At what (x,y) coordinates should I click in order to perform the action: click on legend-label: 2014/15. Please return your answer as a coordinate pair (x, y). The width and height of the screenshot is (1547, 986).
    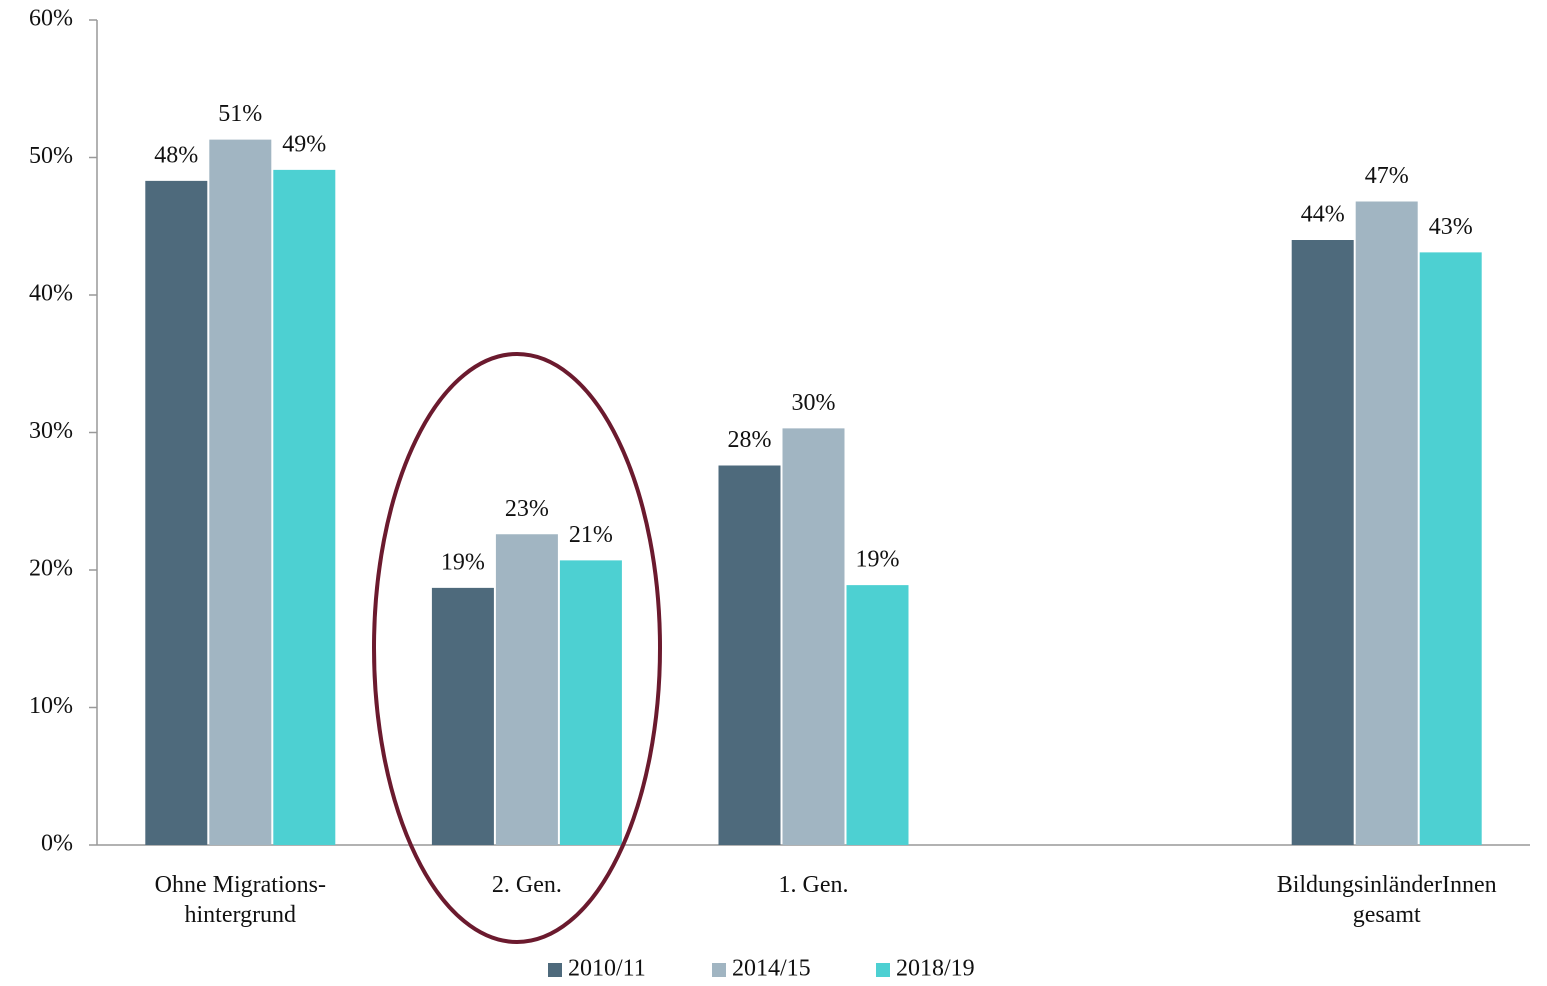
    Looking at the image, I should click on (771, 969).